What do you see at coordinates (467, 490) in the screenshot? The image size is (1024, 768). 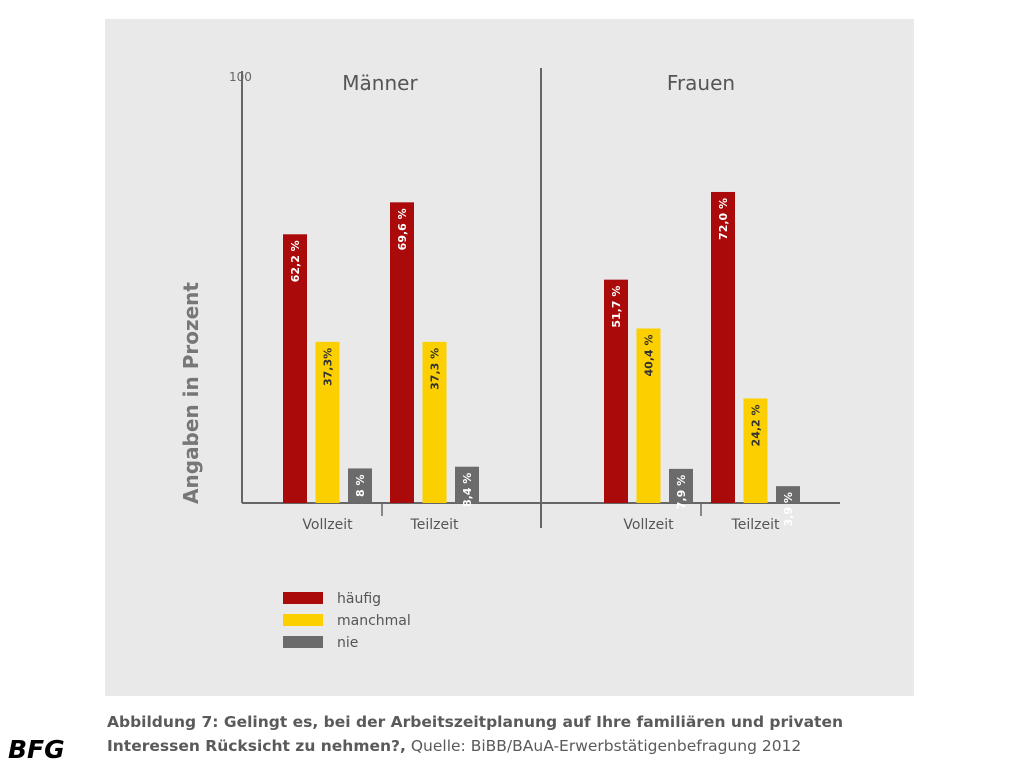 I see `bar-value-label: 8,4 %` at bounding box center [467, 490].